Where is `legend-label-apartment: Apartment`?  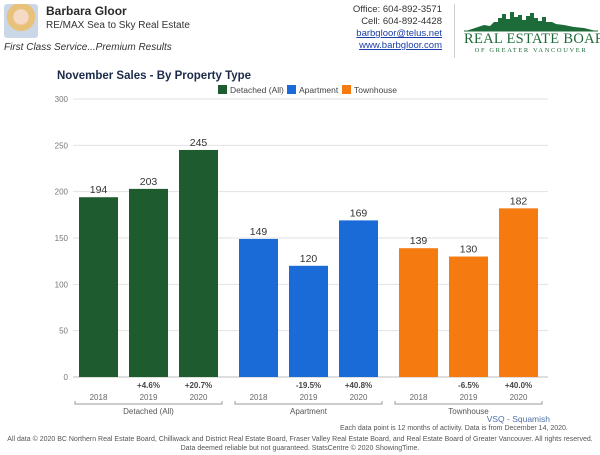
legend-label-apartment: Apartment is located at coordinates (319, 90).